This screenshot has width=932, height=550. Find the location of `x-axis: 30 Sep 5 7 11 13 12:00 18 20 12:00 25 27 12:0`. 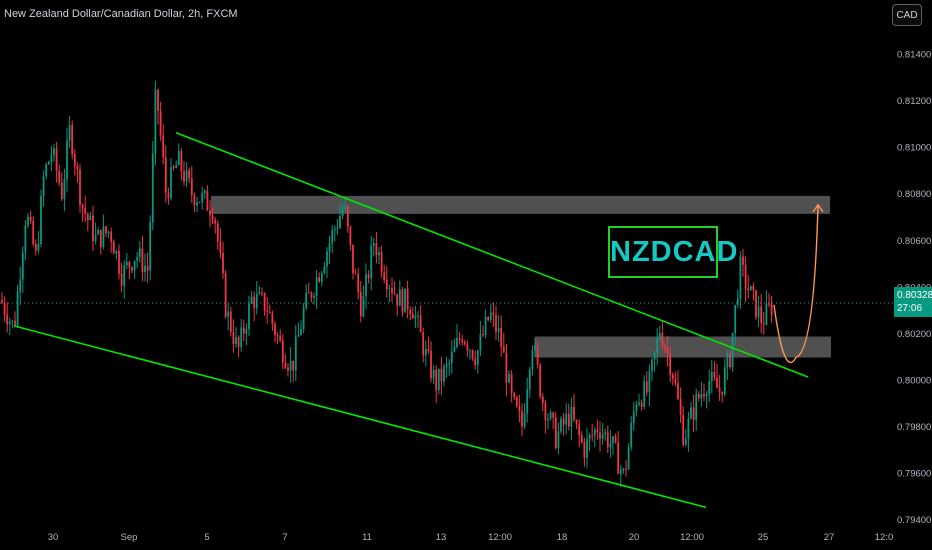

x-axis: 30 Sep 5 7 11 13 12:00 18 20 12:00 25 27 12:0 is located at coordinates (471, 537).